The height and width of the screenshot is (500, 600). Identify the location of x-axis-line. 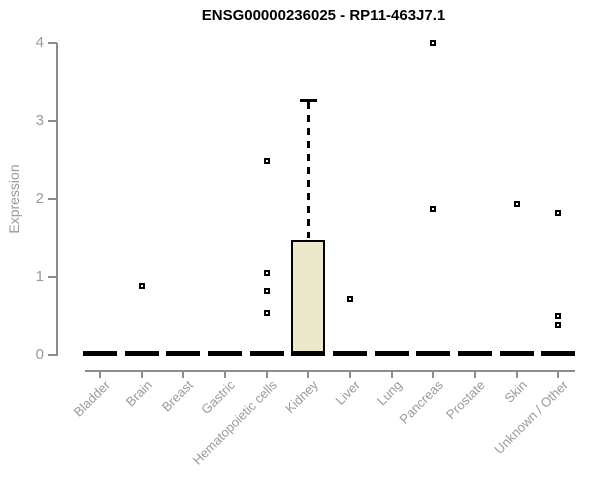
(330, 371).